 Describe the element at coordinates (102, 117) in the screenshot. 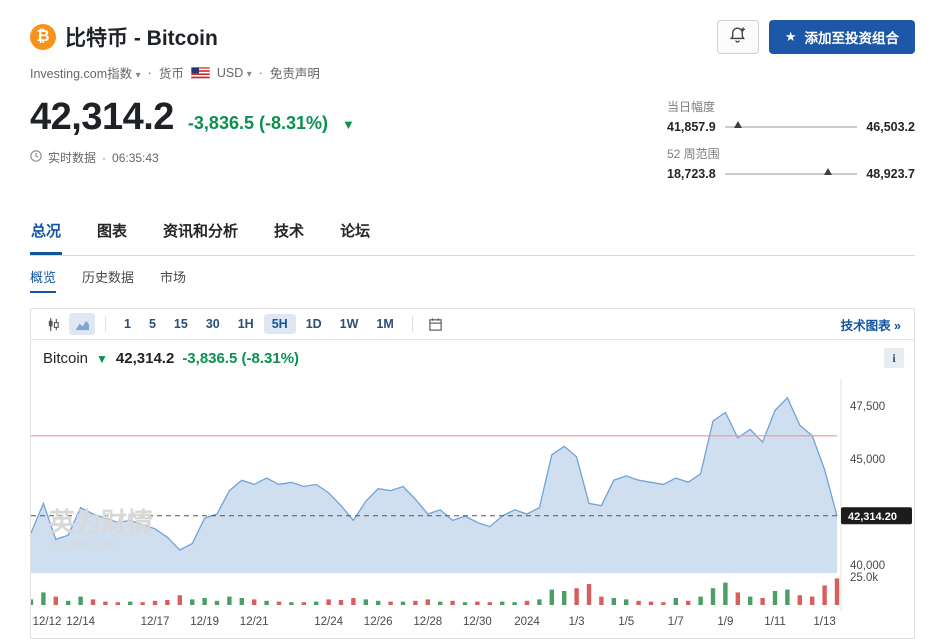

I see `last-price: 42,314.2` at that location.